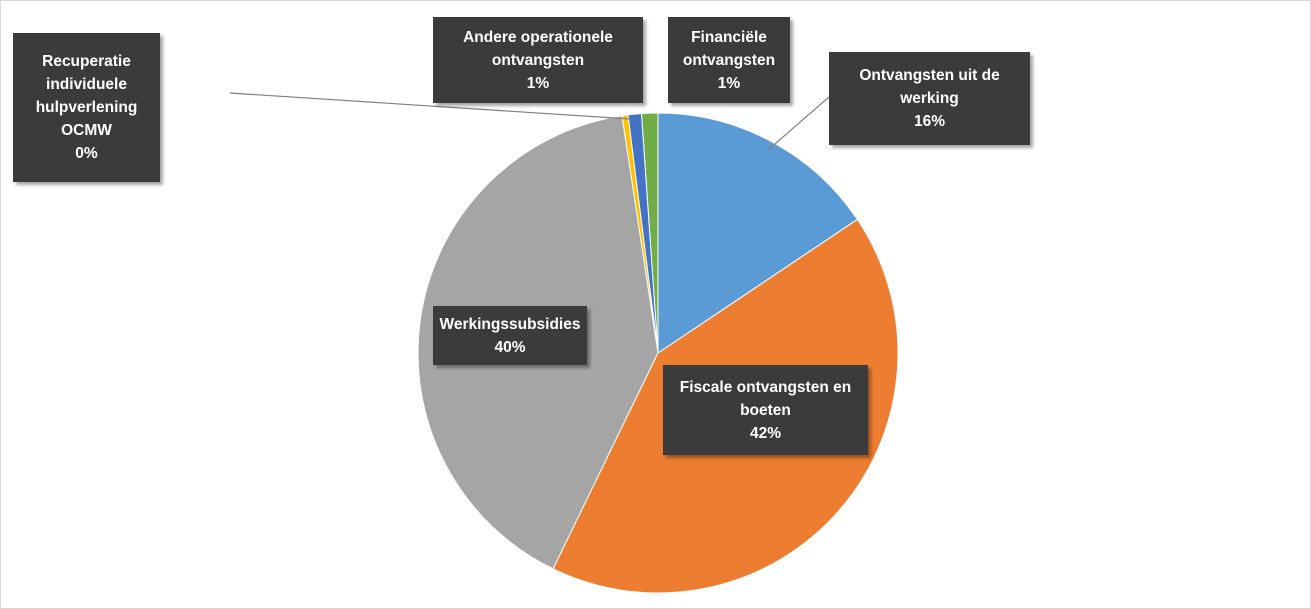 The height and width of the screenshot is (609, 1311). Describe the element at coordinates (510, 347) in the screenshot. I see `label-value: 40%` at that location.